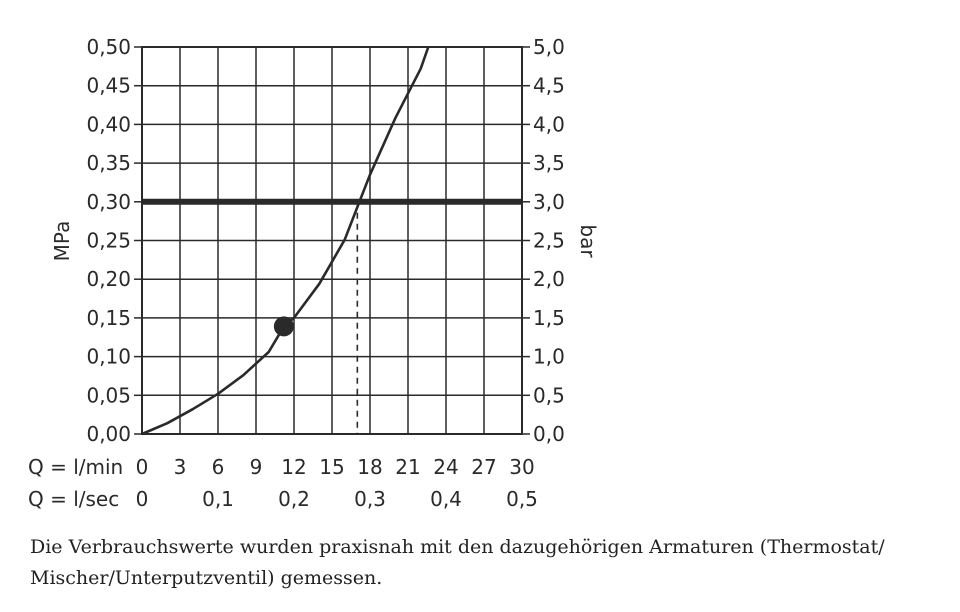 The image size is (960, 612). I want to click on y-tick-label: 0,50, so click(108, 47).